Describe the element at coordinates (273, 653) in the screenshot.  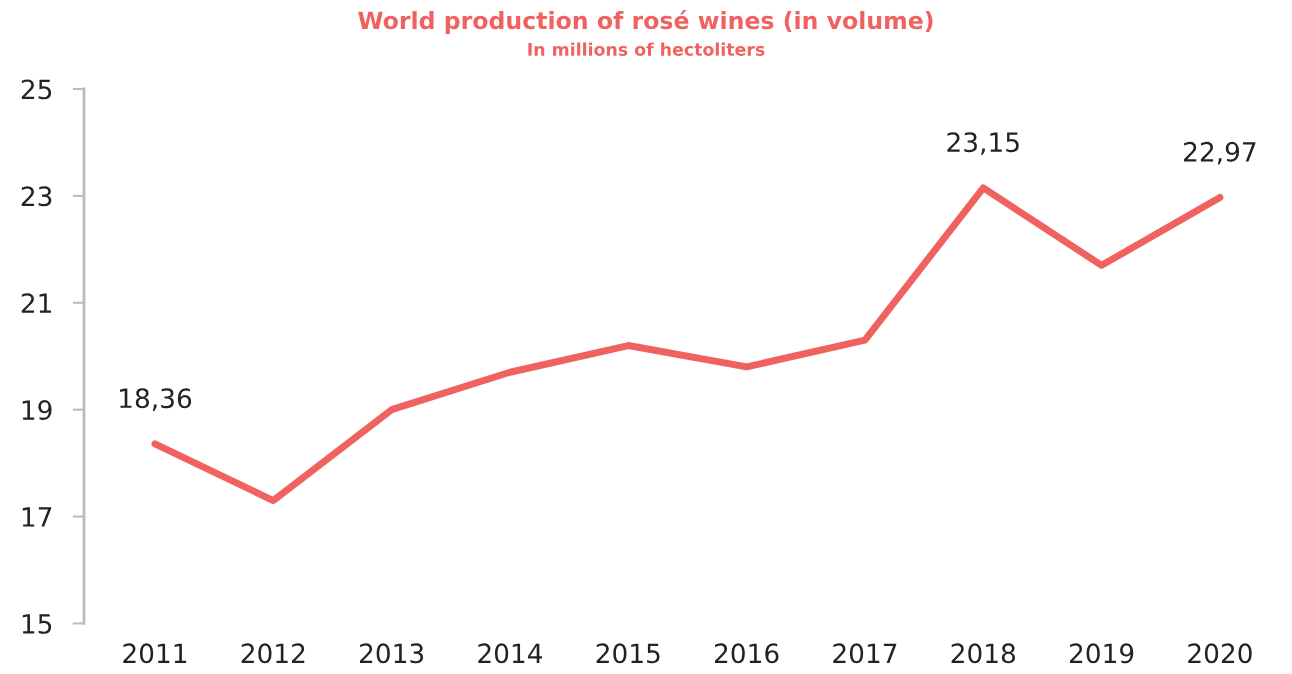
I see `x-tick-label: 2012` at that location.